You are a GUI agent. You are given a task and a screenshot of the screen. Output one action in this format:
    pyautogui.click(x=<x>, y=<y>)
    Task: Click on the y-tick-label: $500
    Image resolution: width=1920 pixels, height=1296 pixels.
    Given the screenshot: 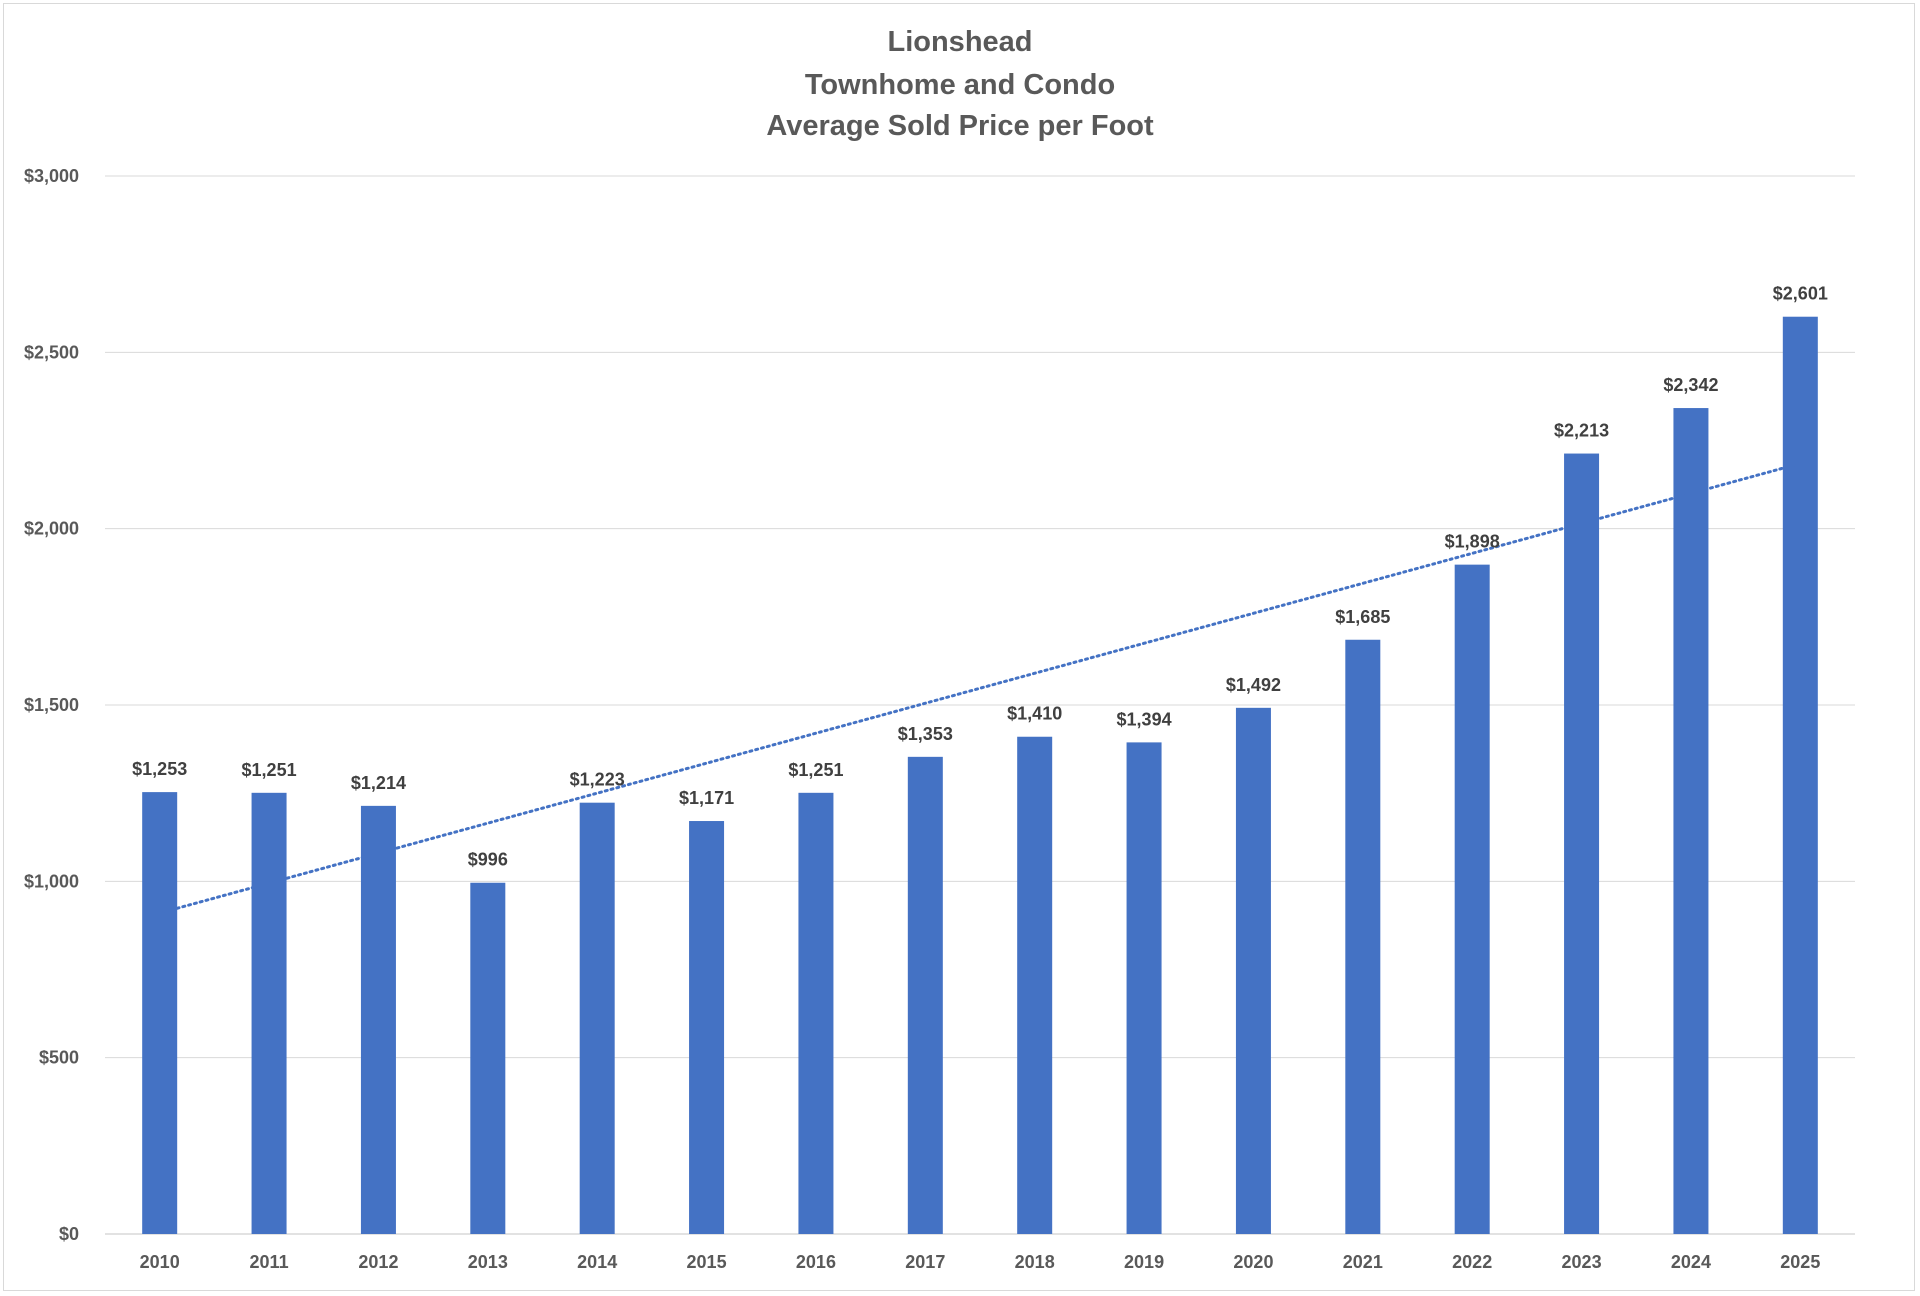 What is the action you would take?
    pyautogui.click(x=59, y=1058)
    